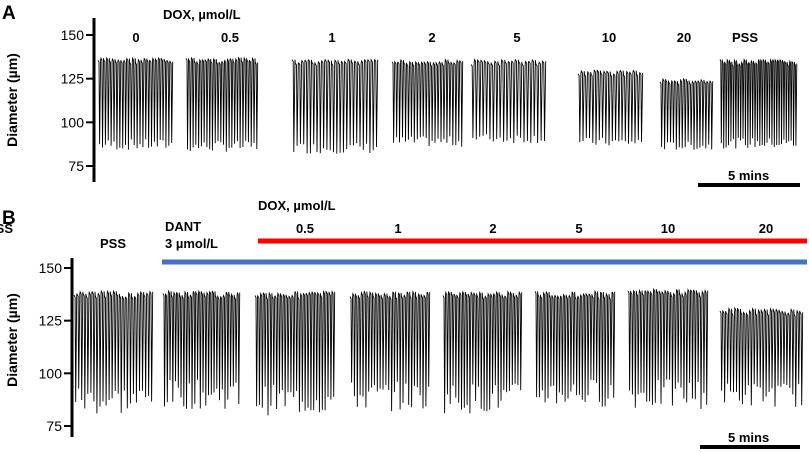  What do you see at coordinates (748, 437) in the screenshot?
I see `panel-b-scale-label: 5 mins` at bounding box center [748, 437].